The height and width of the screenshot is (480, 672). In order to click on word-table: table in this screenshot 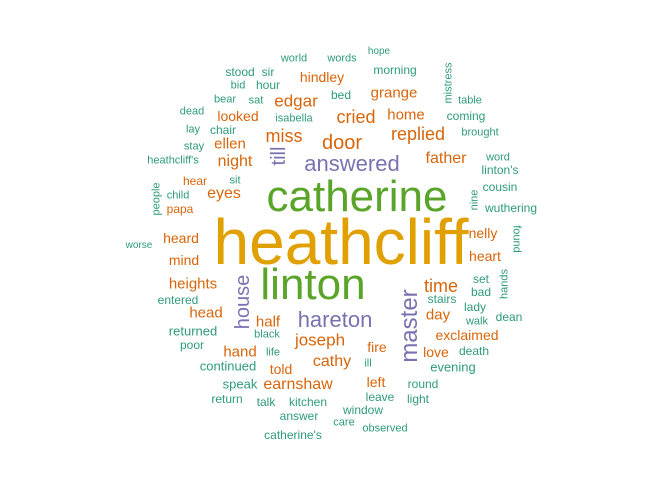, I will do `click(470, 100)`.